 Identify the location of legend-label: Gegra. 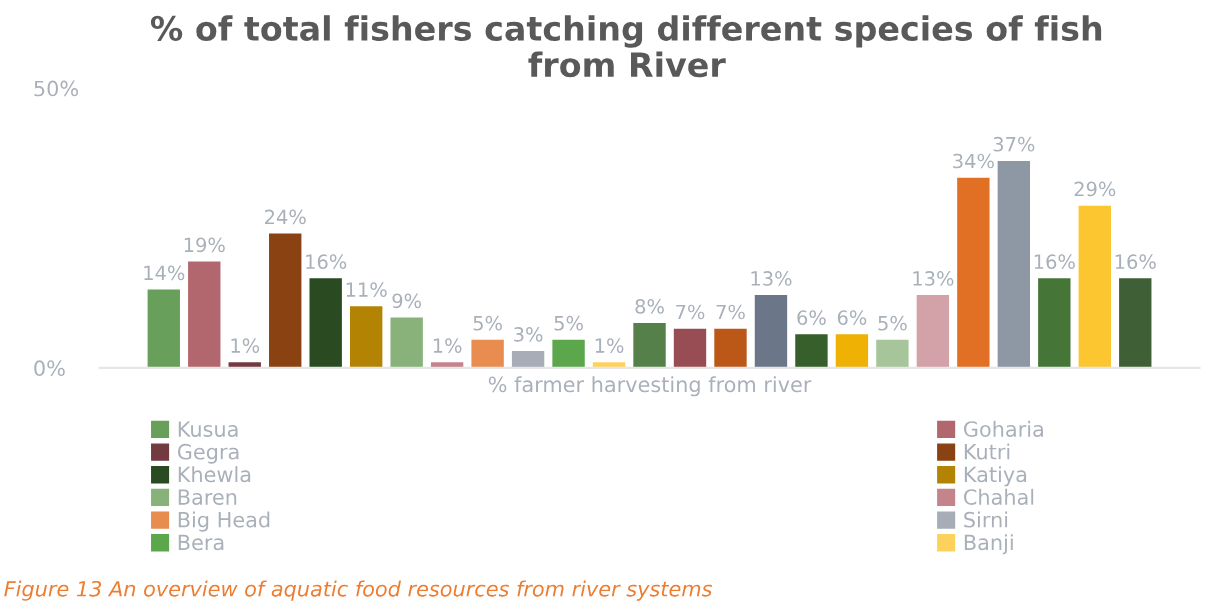
(208, 453).